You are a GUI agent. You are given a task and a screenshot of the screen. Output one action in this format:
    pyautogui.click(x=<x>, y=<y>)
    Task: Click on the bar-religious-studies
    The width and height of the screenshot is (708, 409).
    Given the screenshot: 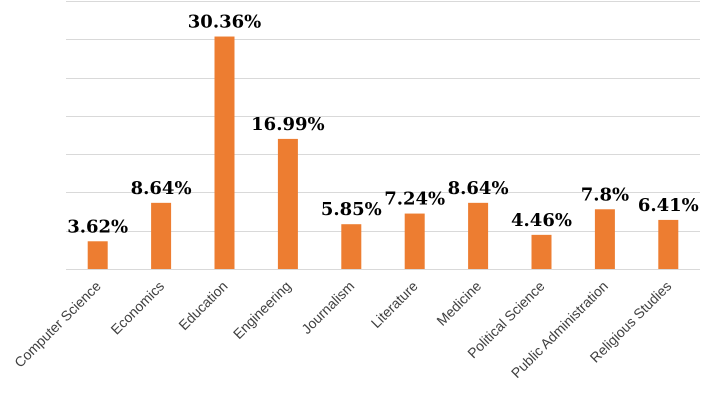 What is the action you would take?
    pyautogui.click(x=668, y=244)
    